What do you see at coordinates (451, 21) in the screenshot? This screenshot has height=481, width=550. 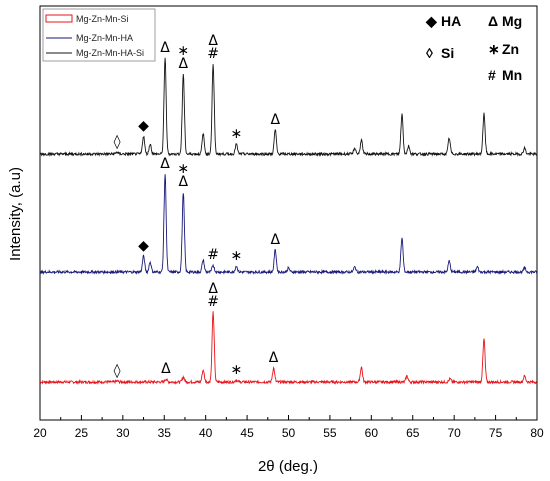 I see `key-label-ha: HA` at bounding box center [451, 21].